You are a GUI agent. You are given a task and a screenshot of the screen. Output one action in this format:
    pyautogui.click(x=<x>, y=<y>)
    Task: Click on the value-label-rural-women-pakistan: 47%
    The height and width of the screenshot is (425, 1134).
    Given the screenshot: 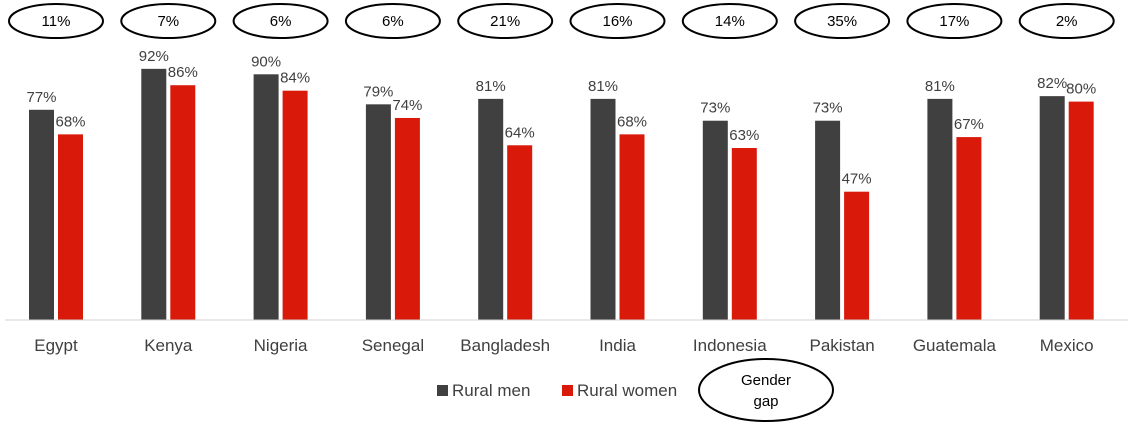 What is the action you would take?
    pyautogui.click(x=857, y=179)
    